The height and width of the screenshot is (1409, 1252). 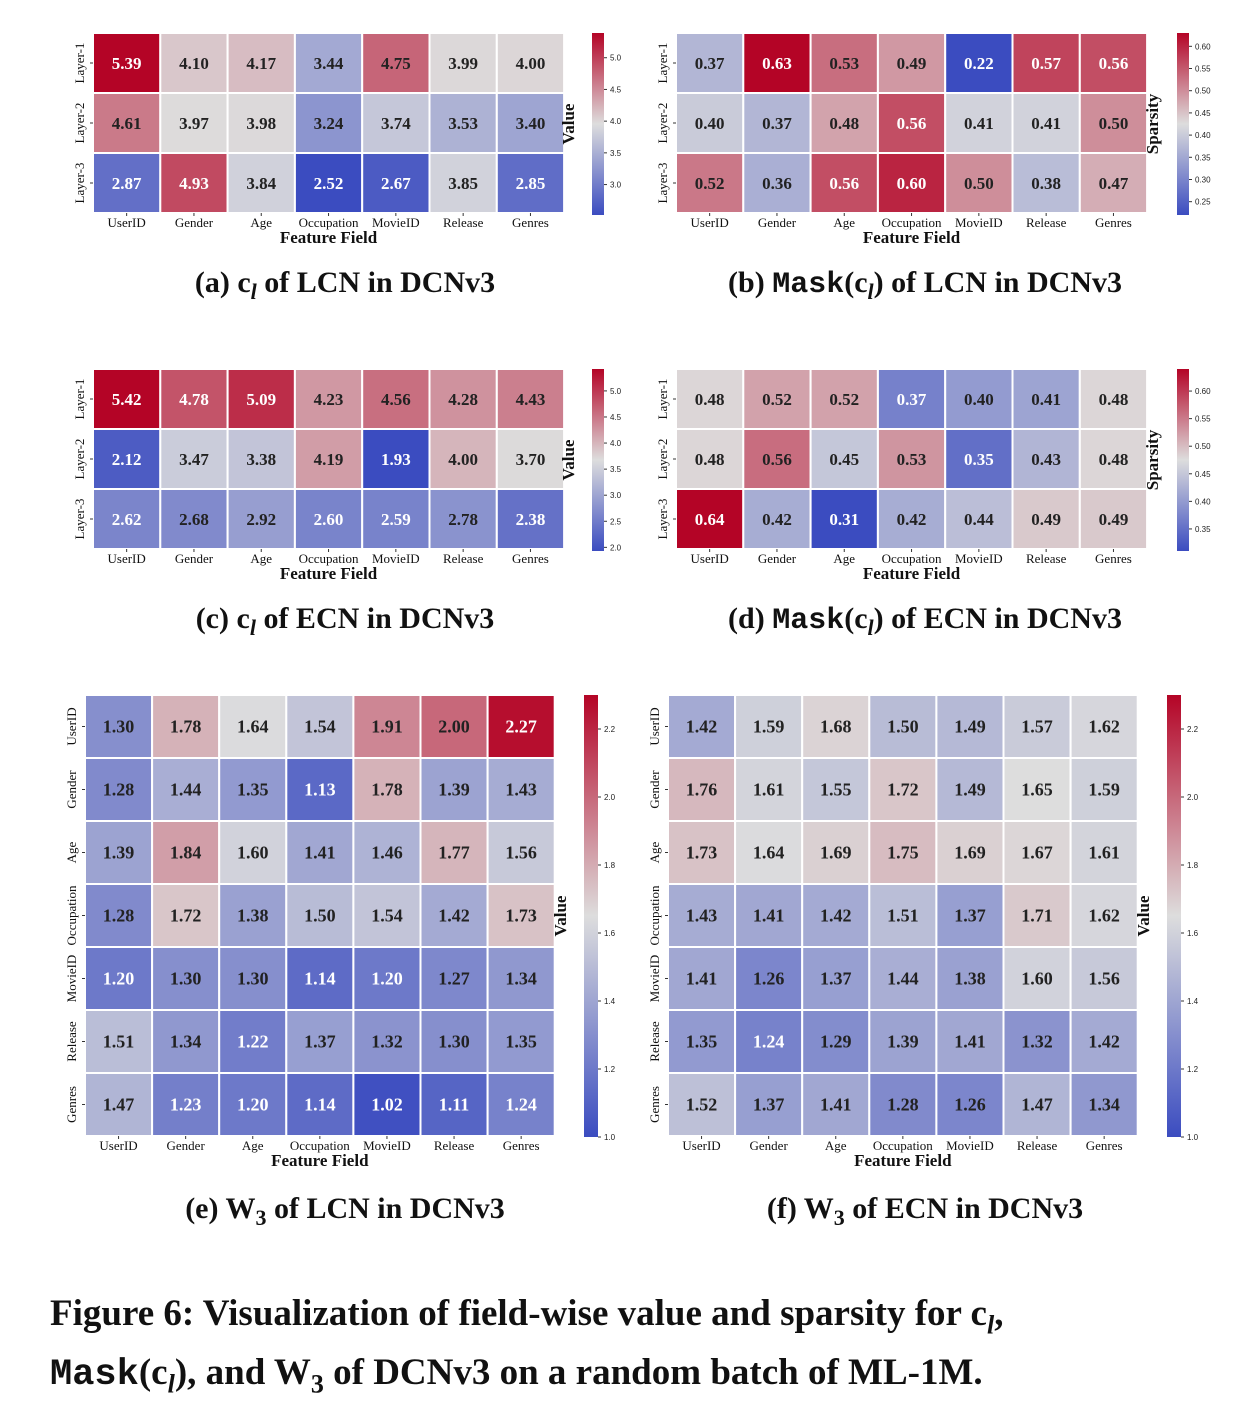 I want to click on y-tick-label: UserID, so click(x=654, y=726).